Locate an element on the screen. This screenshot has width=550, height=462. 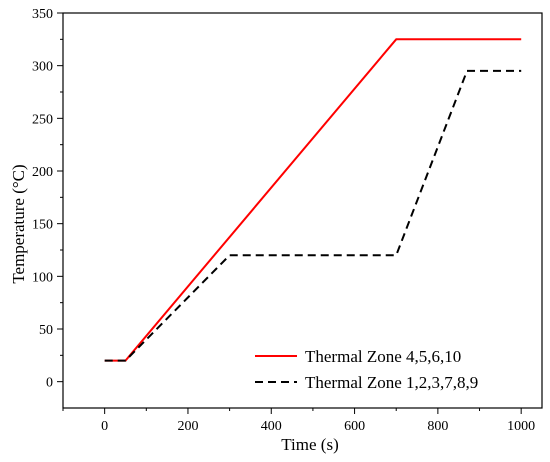
y-tick-label: 50 is located at coordinates (46, 330).